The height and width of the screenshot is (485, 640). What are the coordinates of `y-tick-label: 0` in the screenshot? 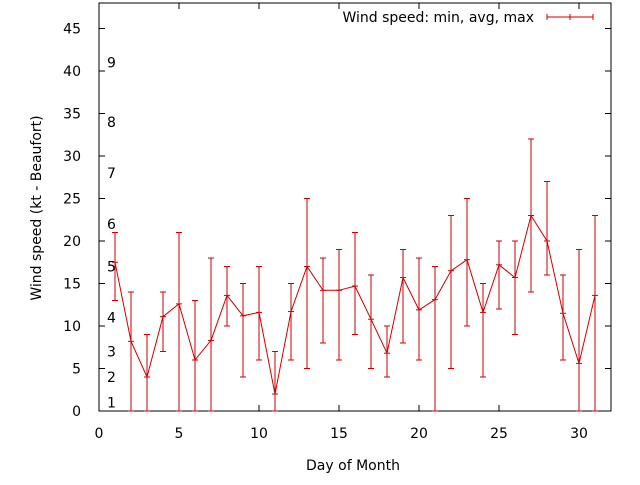 It's located at (76, 412).